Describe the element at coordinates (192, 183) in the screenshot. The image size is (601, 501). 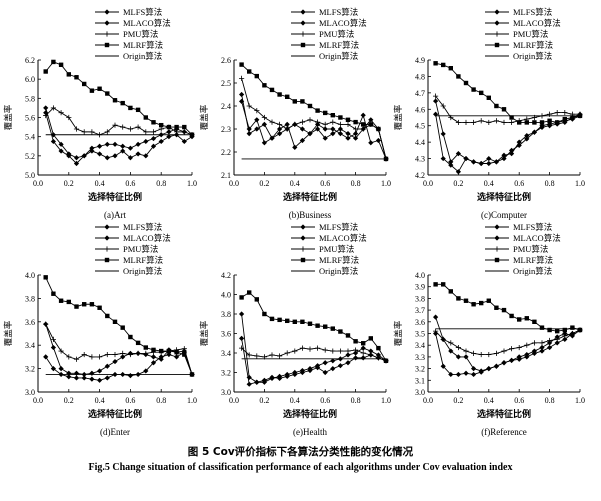
I see `x-tick-label: 1.0` at that location.